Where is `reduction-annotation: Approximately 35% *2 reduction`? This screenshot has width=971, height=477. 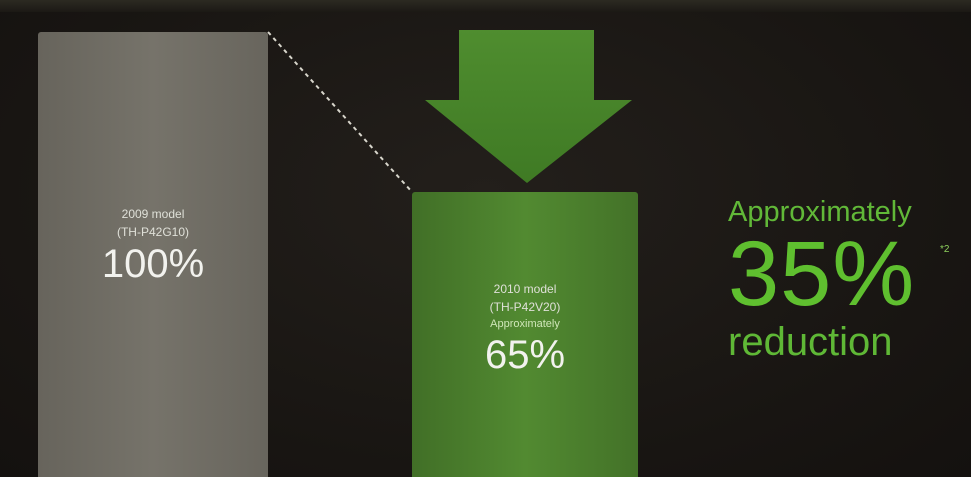 reduction-annotation: Approximately 35% *2 reduction is located at coordinates (838, 280).